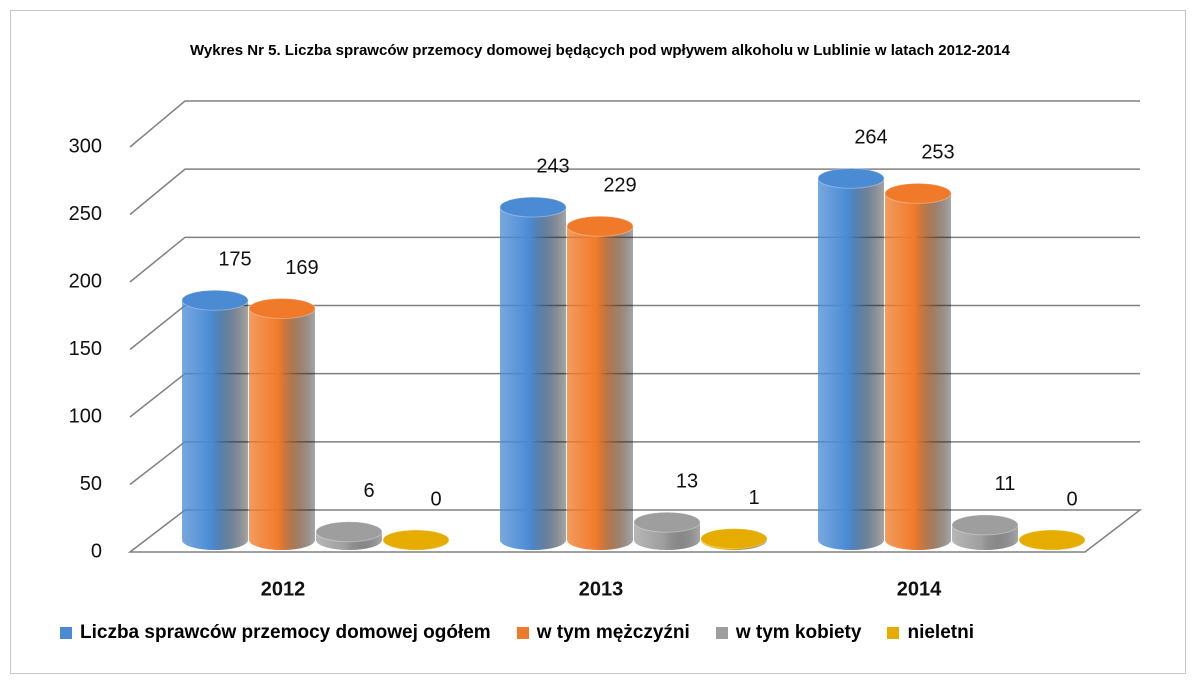 The height and width of the screenshot is (684, 1197). What do you see at coordinates (283, 589) in the screenshot?
I see `x-tick-label: 2012` at bounding box center [283, 589].